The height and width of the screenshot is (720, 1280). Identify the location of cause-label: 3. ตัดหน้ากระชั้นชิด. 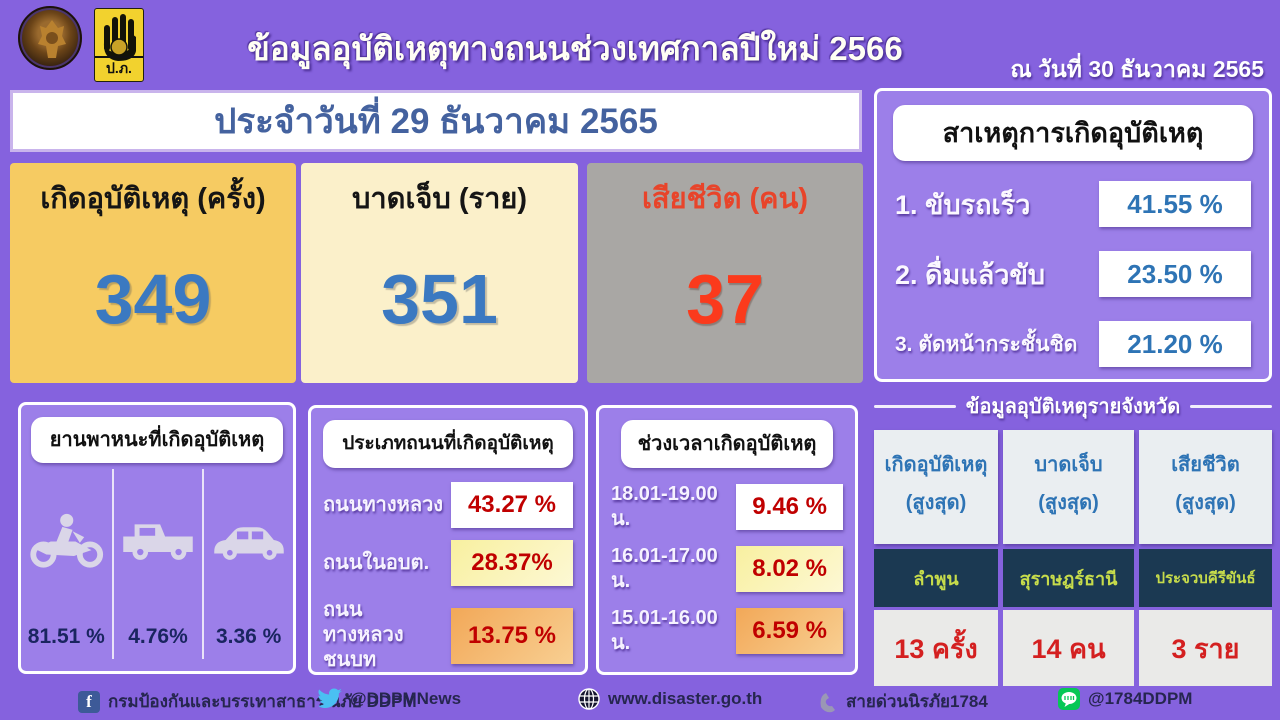
(986, 344).